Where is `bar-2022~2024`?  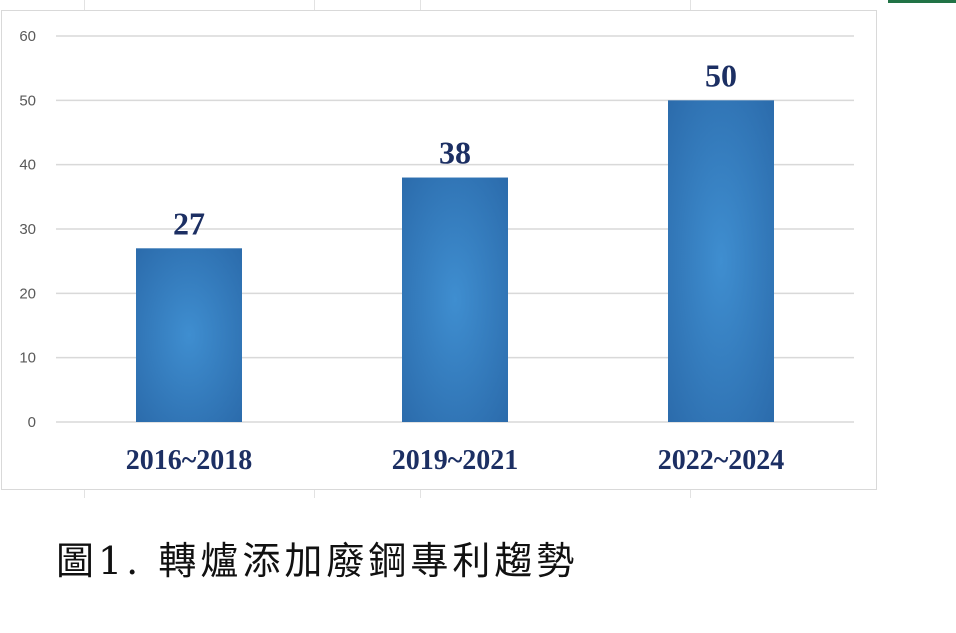 bar-2022~2024 is located at coordinates (721, 261).